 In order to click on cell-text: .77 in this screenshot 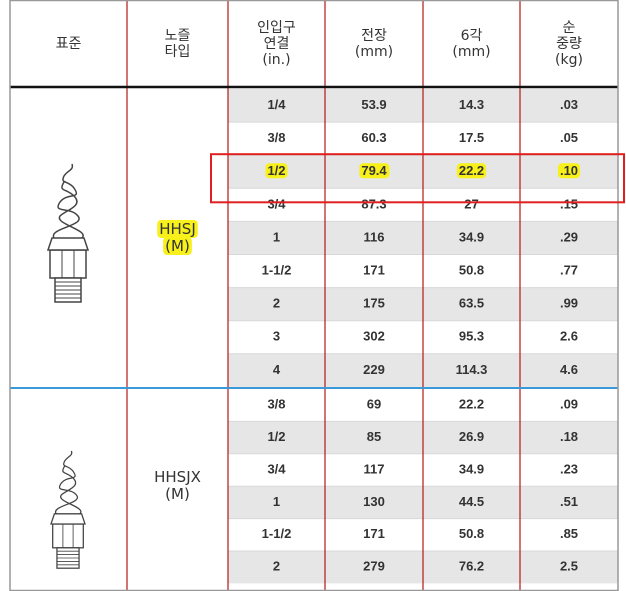, I will do `click(569, 269)`.